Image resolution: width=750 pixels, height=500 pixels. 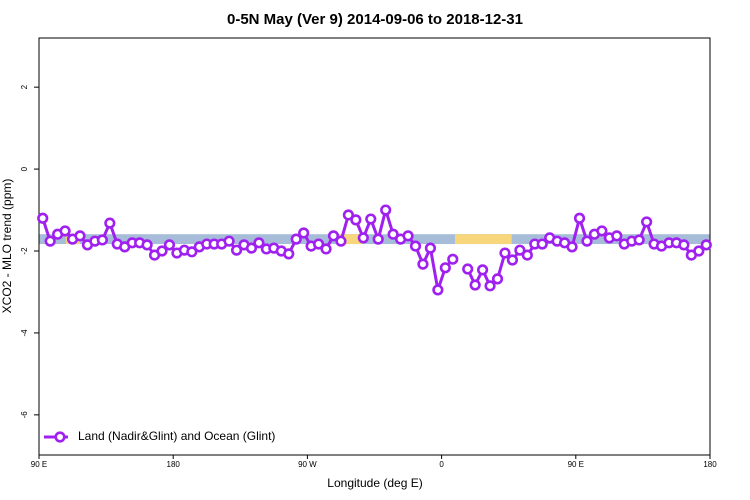 I want to click on legend-label: Land (Nadir&Glint) and Ocean (Glint), so click(x=176, y=436).